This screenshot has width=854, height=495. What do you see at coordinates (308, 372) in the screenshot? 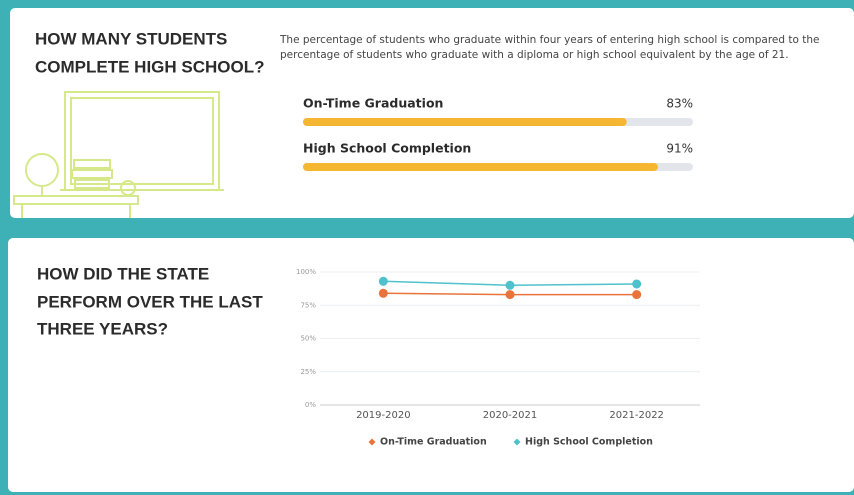
I see `y-tick-label: 25%` at bounding box center [308, 372].